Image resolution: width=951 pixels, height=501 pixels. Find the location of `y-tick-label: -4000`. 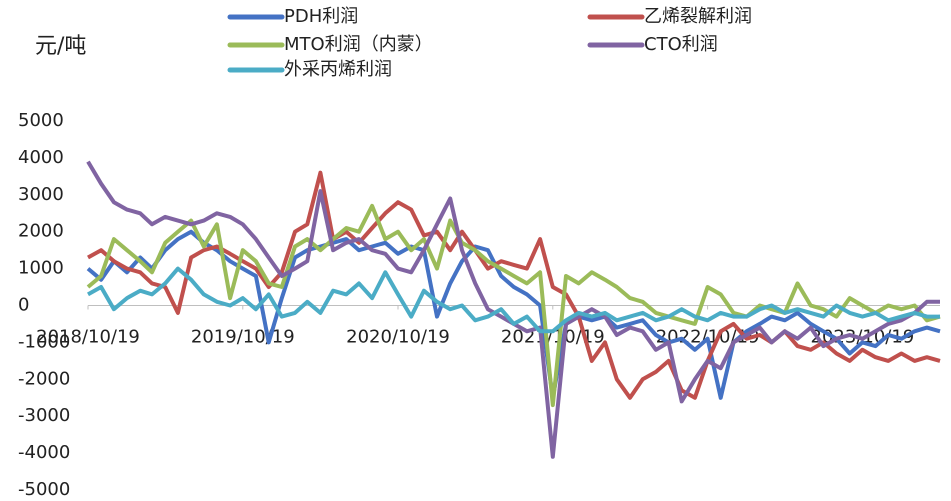

y-tick-label: -4000 is located at coordinates (44, 452).